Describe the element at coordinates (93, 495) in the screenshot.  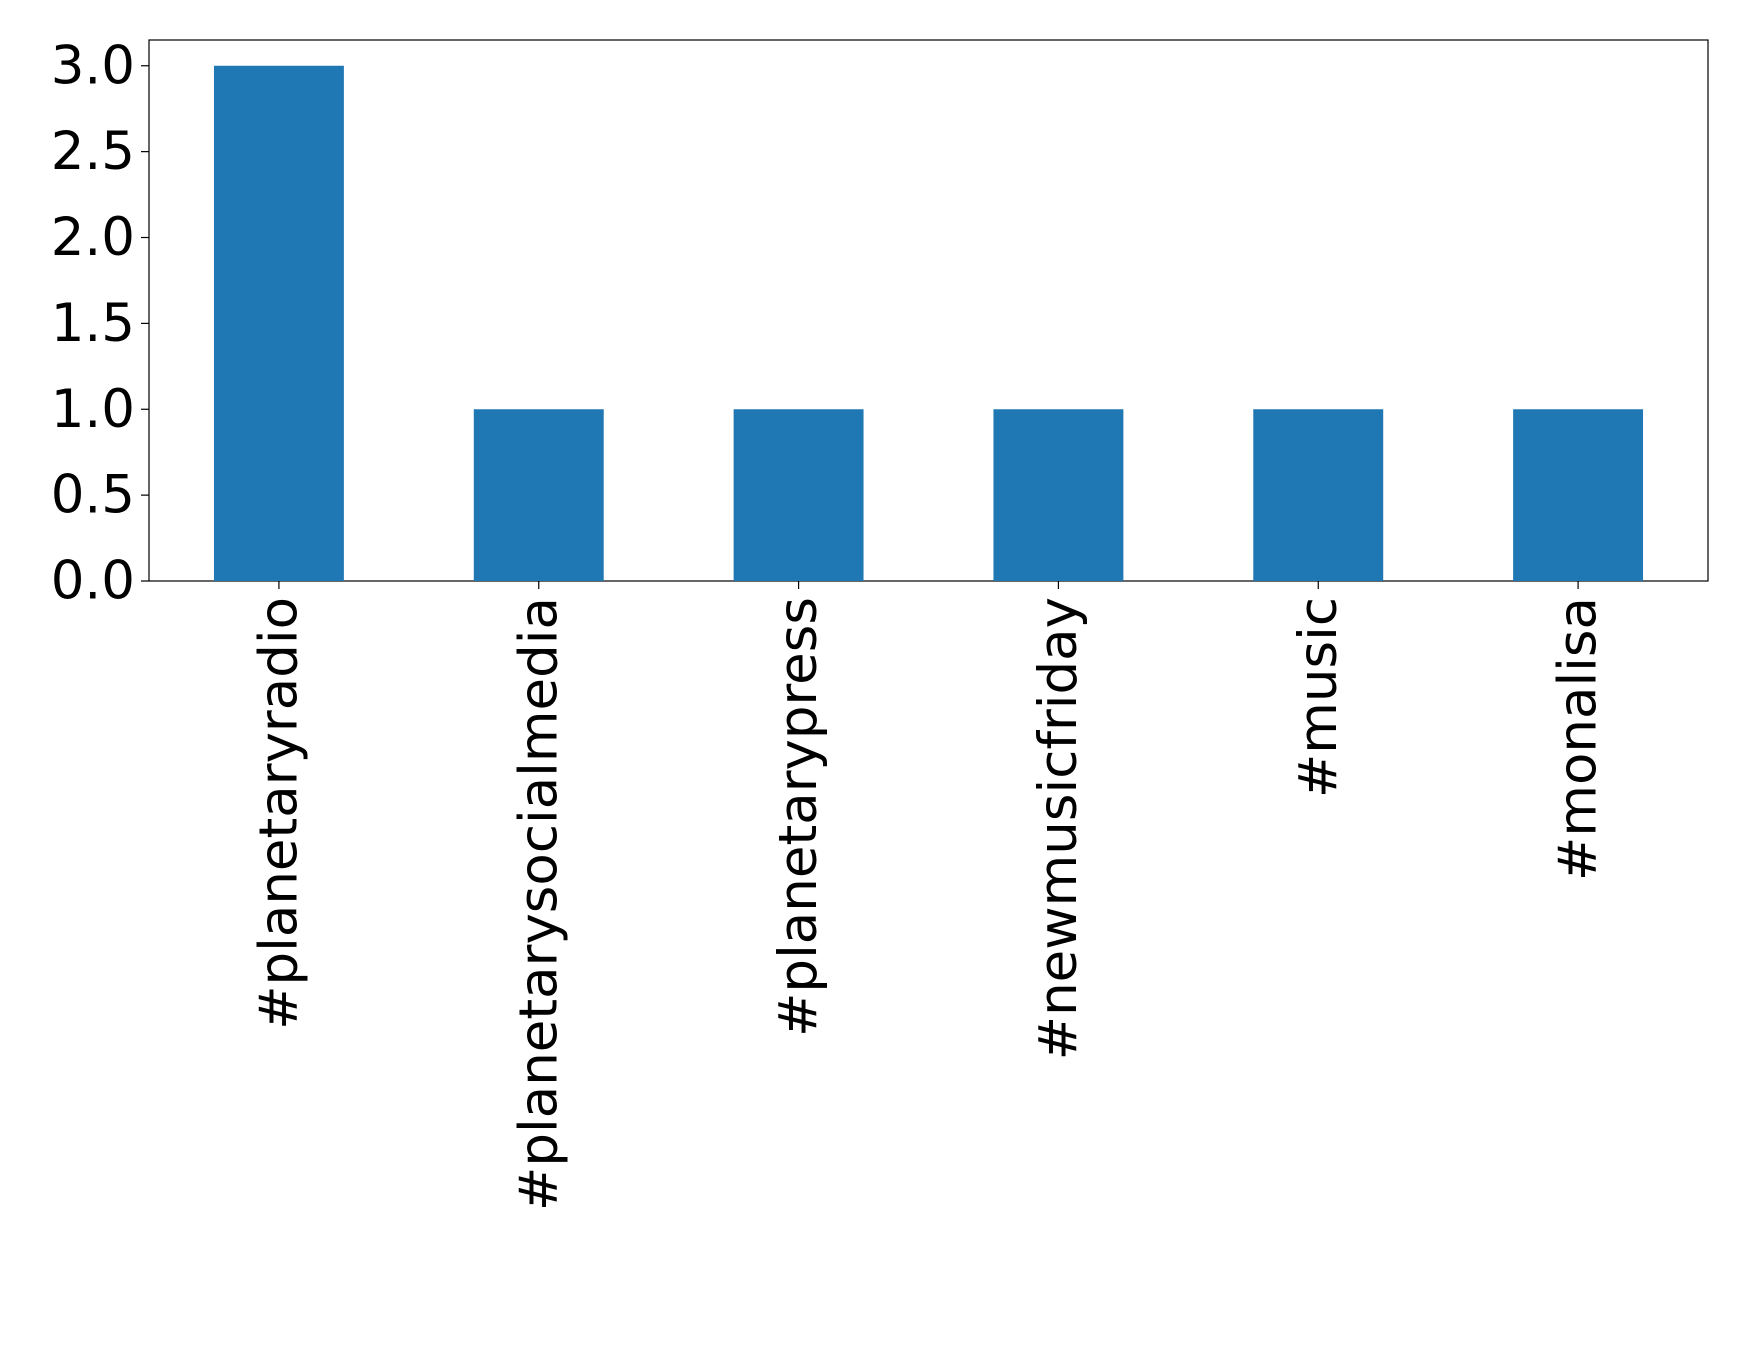
I see `y-tick-label: 0.5` at that location.